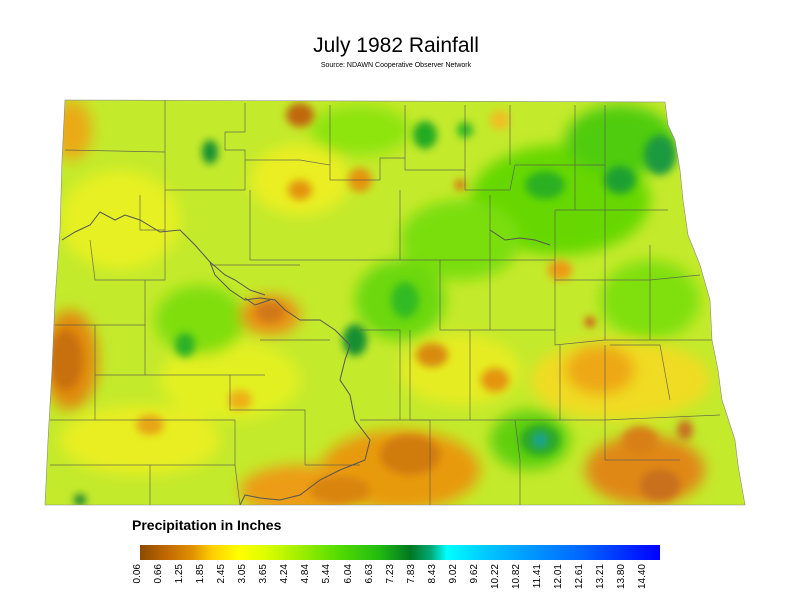 This screenshot has width=792, height=612. I want to click on legend-tick-label: 4.24, so click(285, 574).